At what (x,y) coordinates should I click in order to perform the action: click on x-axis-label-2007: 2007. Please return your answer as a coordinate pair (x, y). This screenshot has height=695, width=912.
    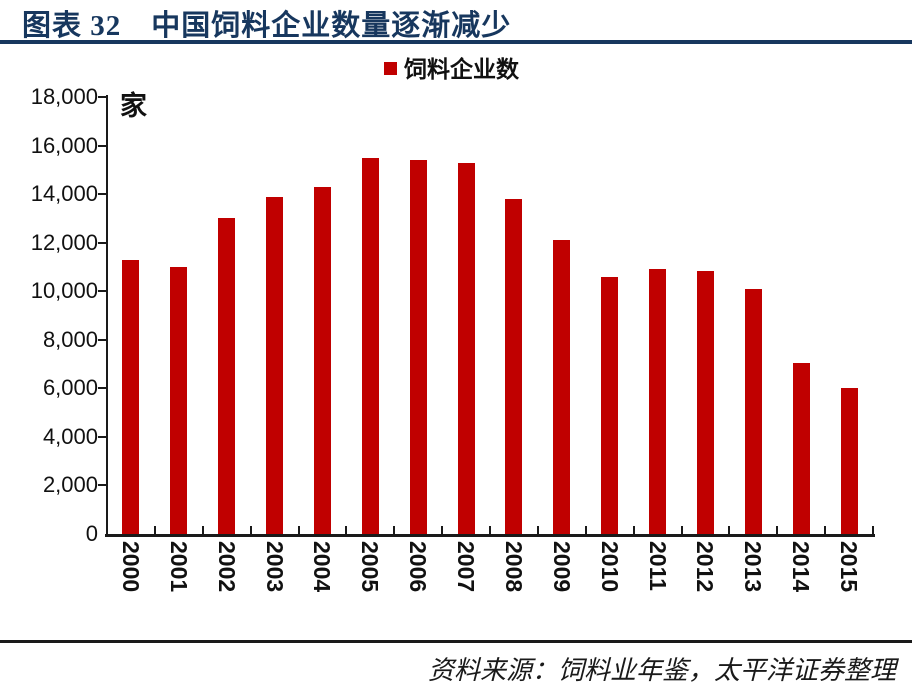
    Looking at the image, I should click on (466, 567).